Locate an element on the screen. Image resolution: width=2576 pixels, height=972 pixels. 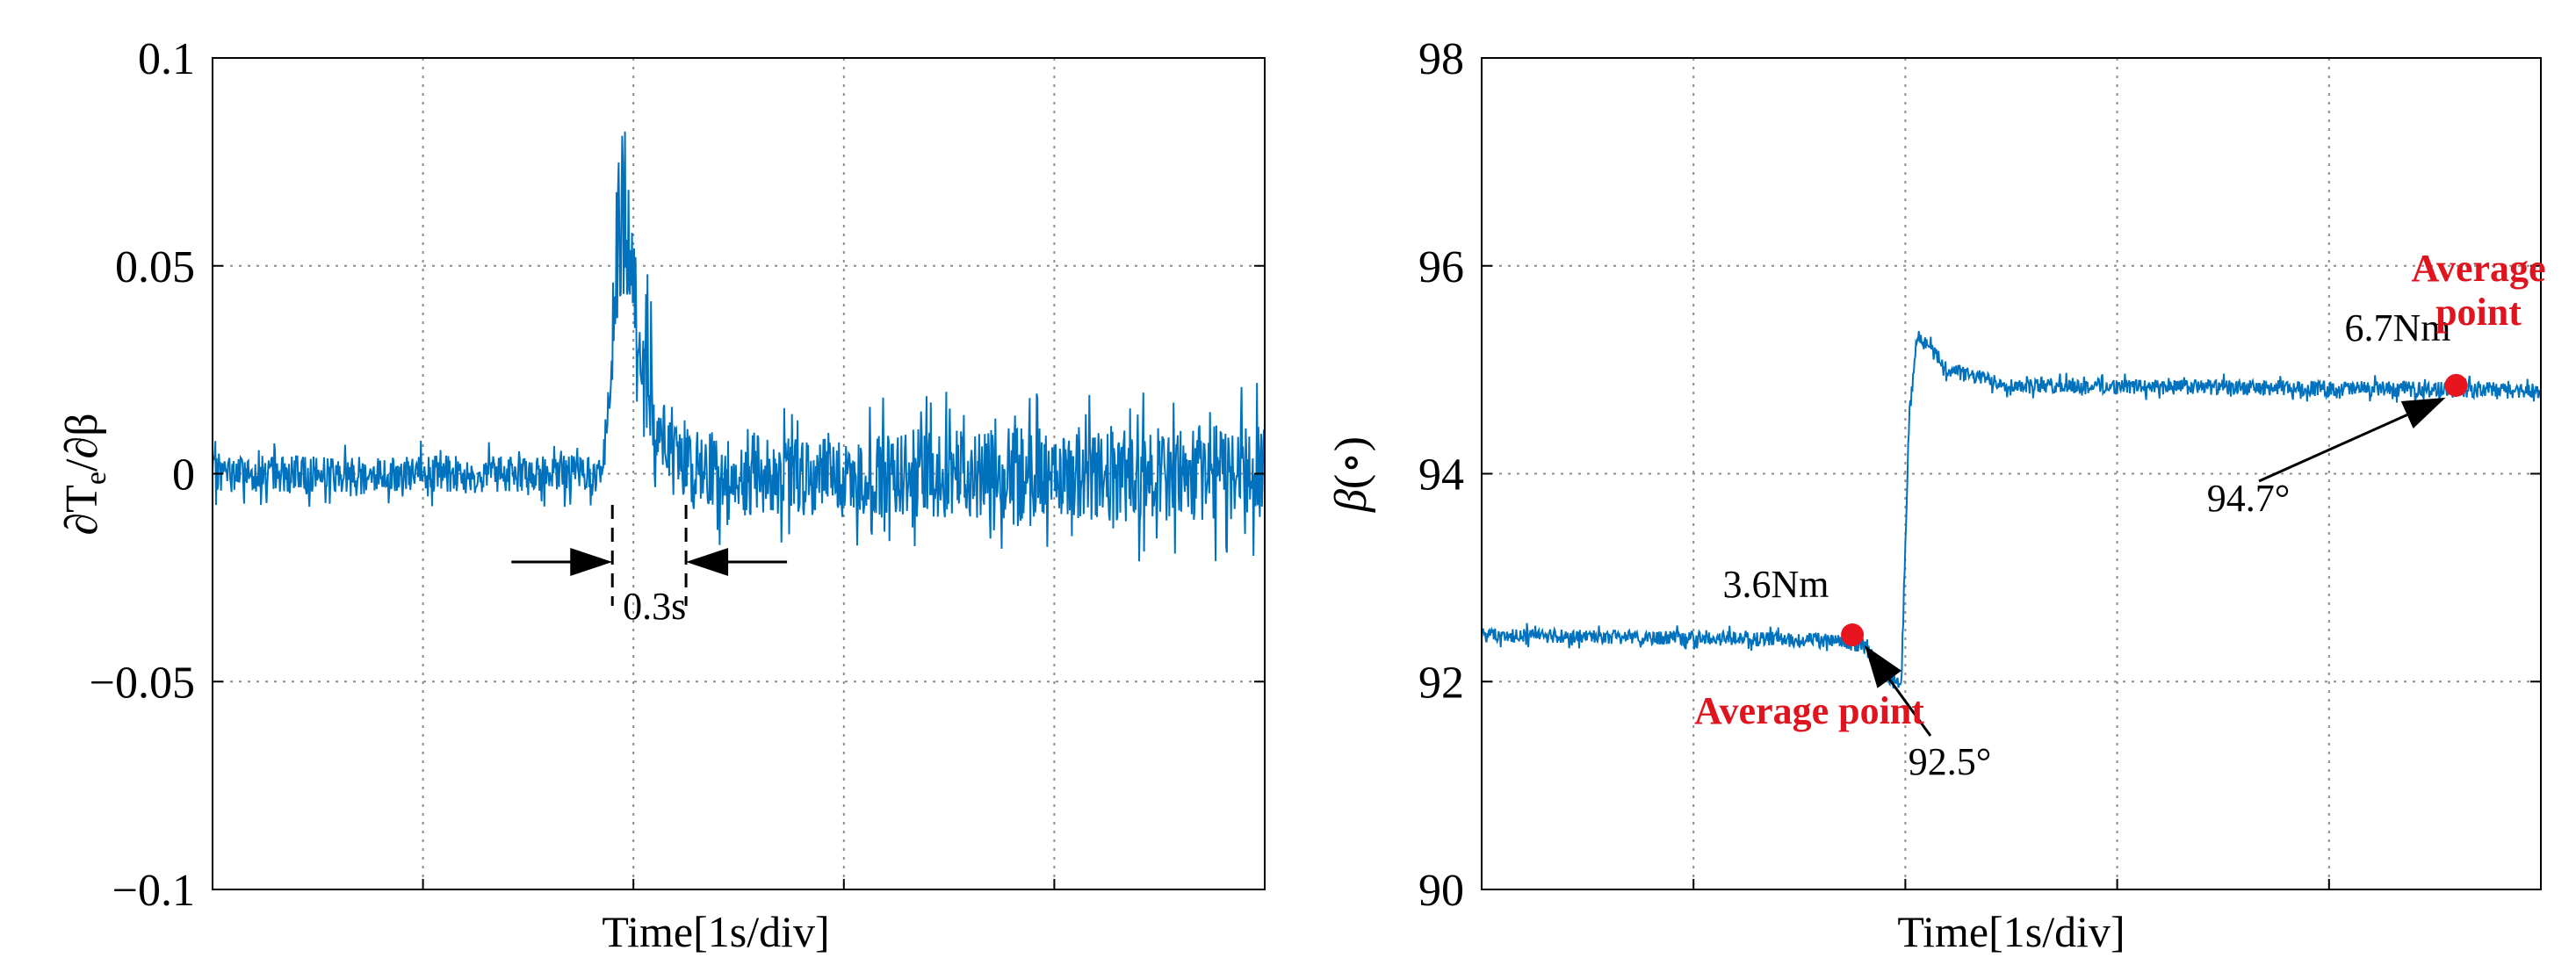
interval-right-arrow-icon is located at coordinates (707, 562).